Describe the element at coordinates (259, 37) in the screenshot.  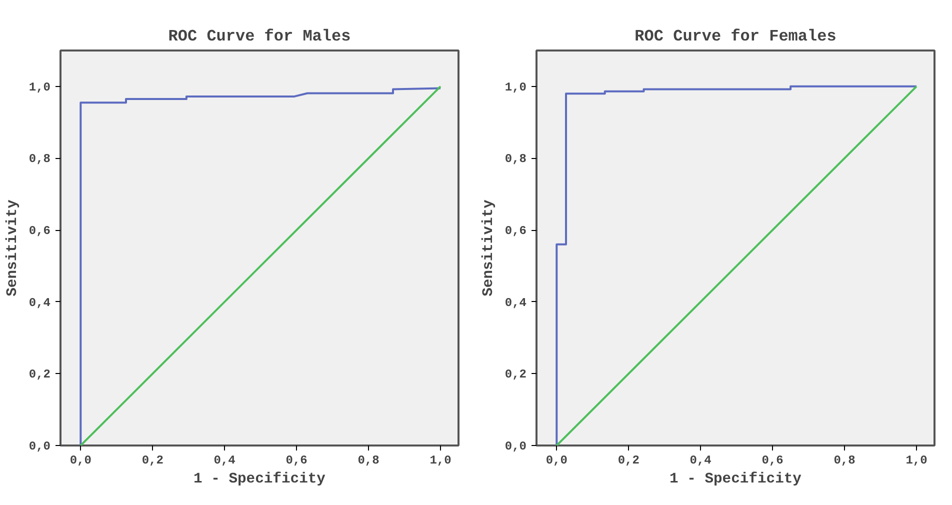
I see `chart-title: ROC Curve for Males` at that location.